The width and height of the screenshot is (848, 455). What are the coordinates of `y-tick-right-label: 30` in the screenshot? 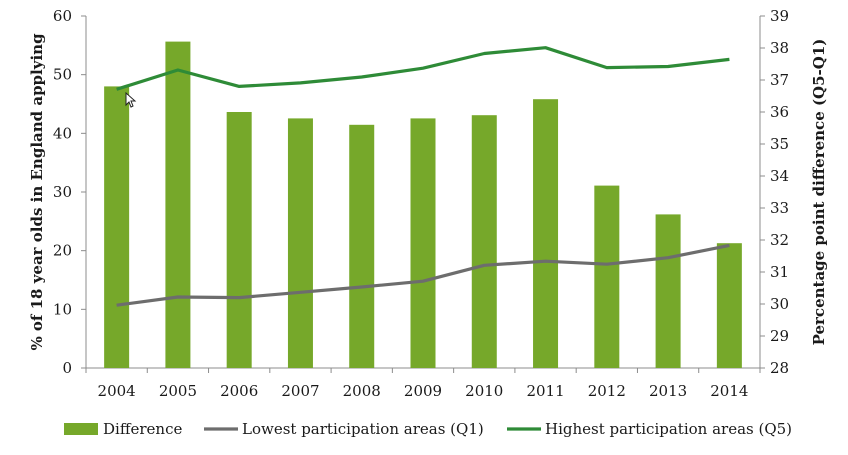 It's located at (779, 304).